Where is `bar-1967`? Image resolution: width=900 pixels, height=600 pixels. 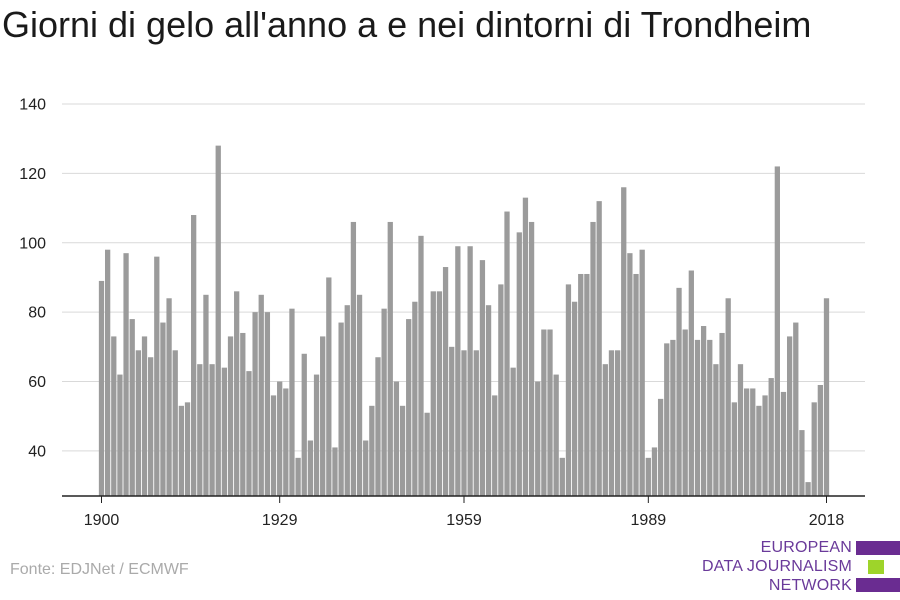 bar-1967 is located at coordinates (513, 431).